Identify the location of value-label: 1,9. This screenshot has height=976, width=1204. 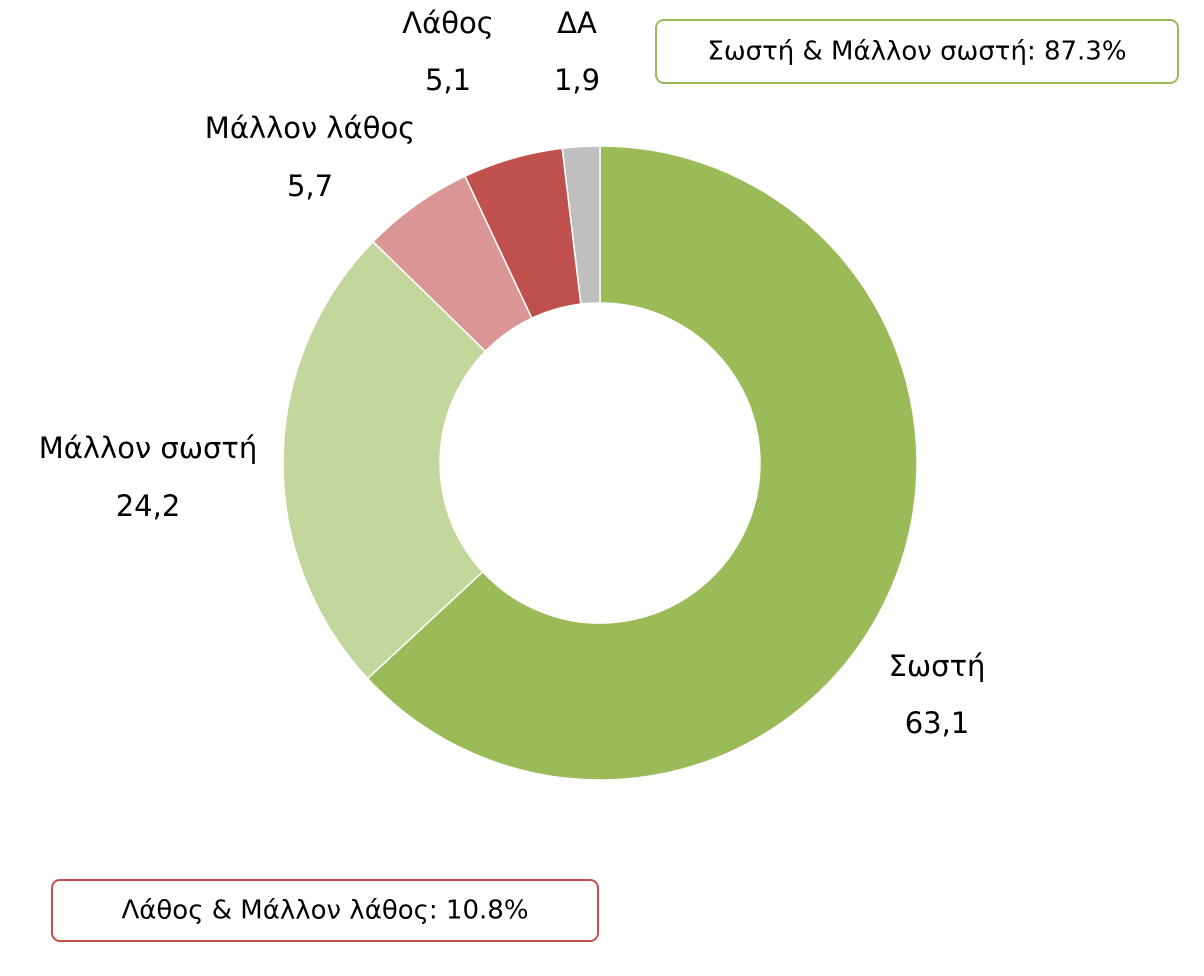
(577, 80).